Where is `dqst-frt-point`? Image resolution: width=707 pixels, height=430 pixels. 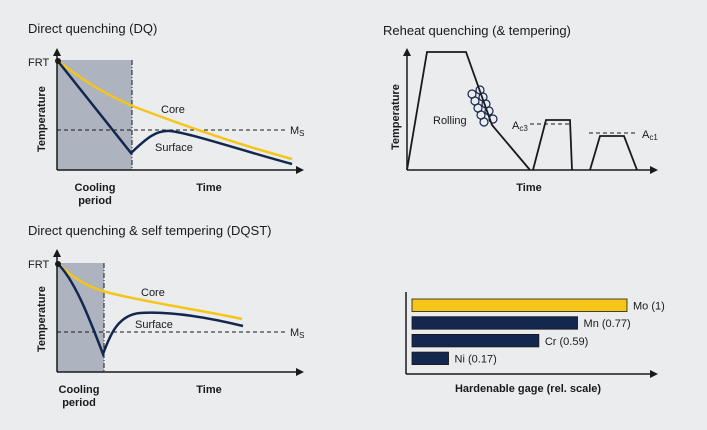 dqst-frt-point is located at coordinates (58, 264).